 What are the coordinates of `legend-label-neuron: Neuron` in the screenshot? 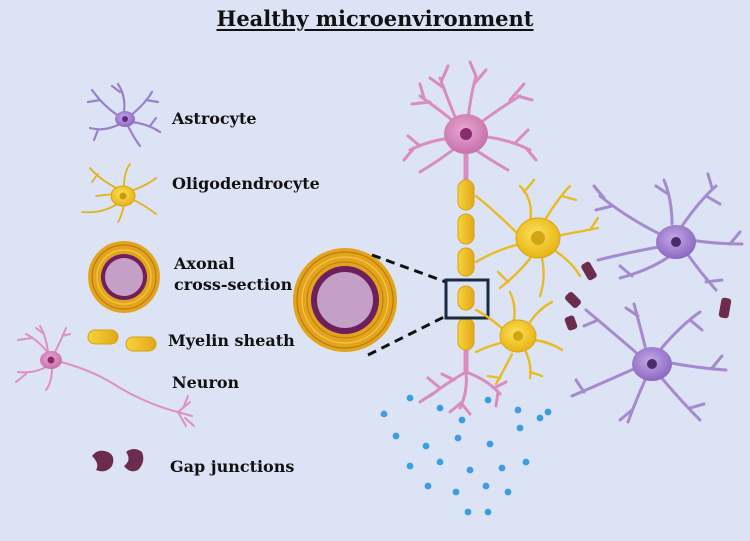 It's located at (206, 382).